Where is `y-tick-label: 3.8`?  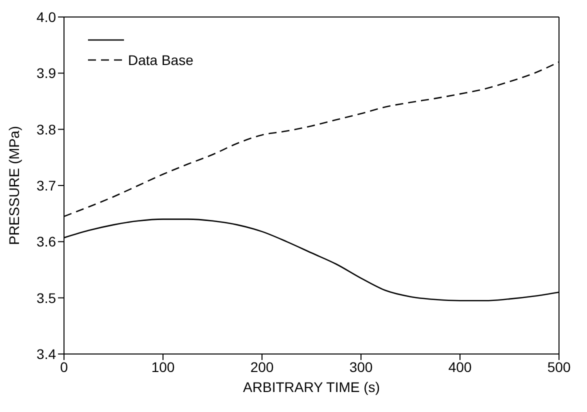
y-tick-label: 3.8 is located at coordinates (46, 129).